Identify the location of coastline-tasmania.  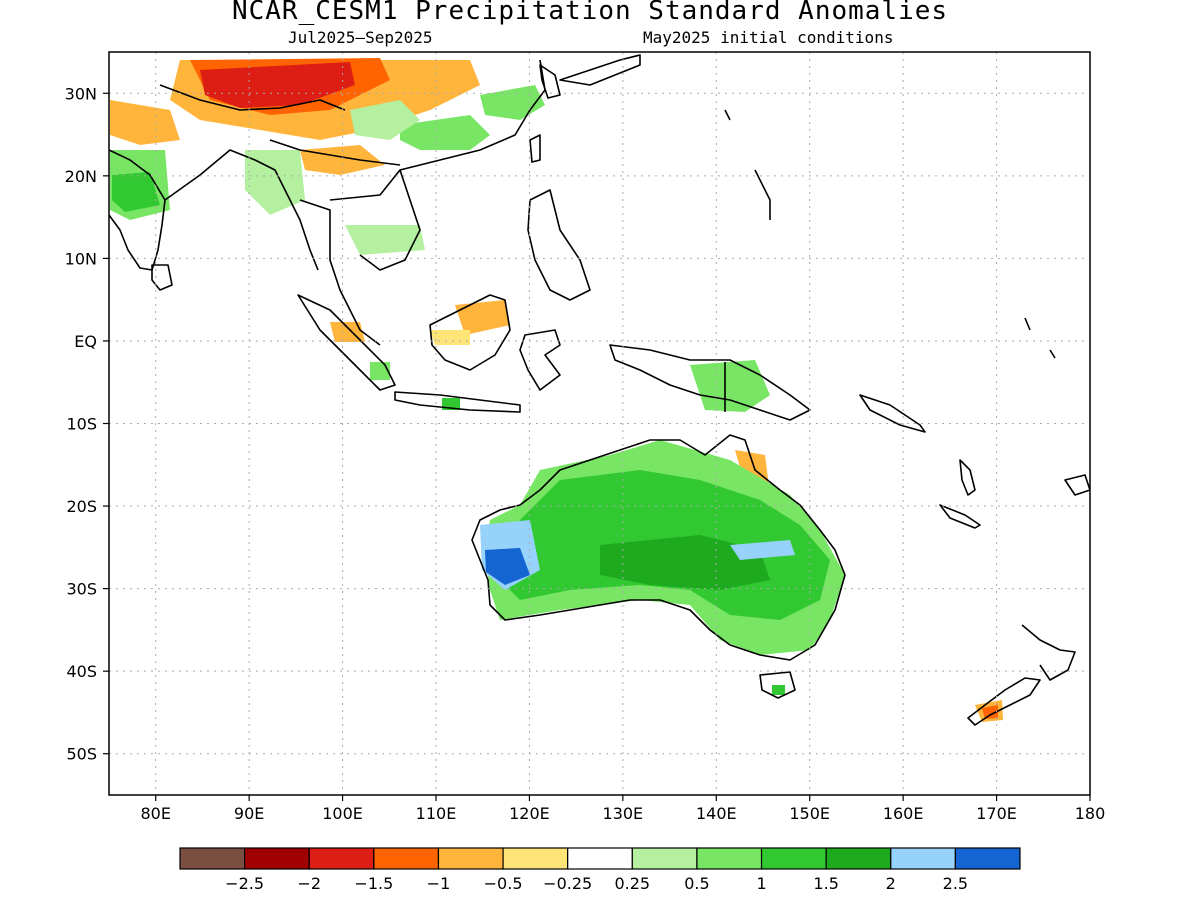
(777, 685).